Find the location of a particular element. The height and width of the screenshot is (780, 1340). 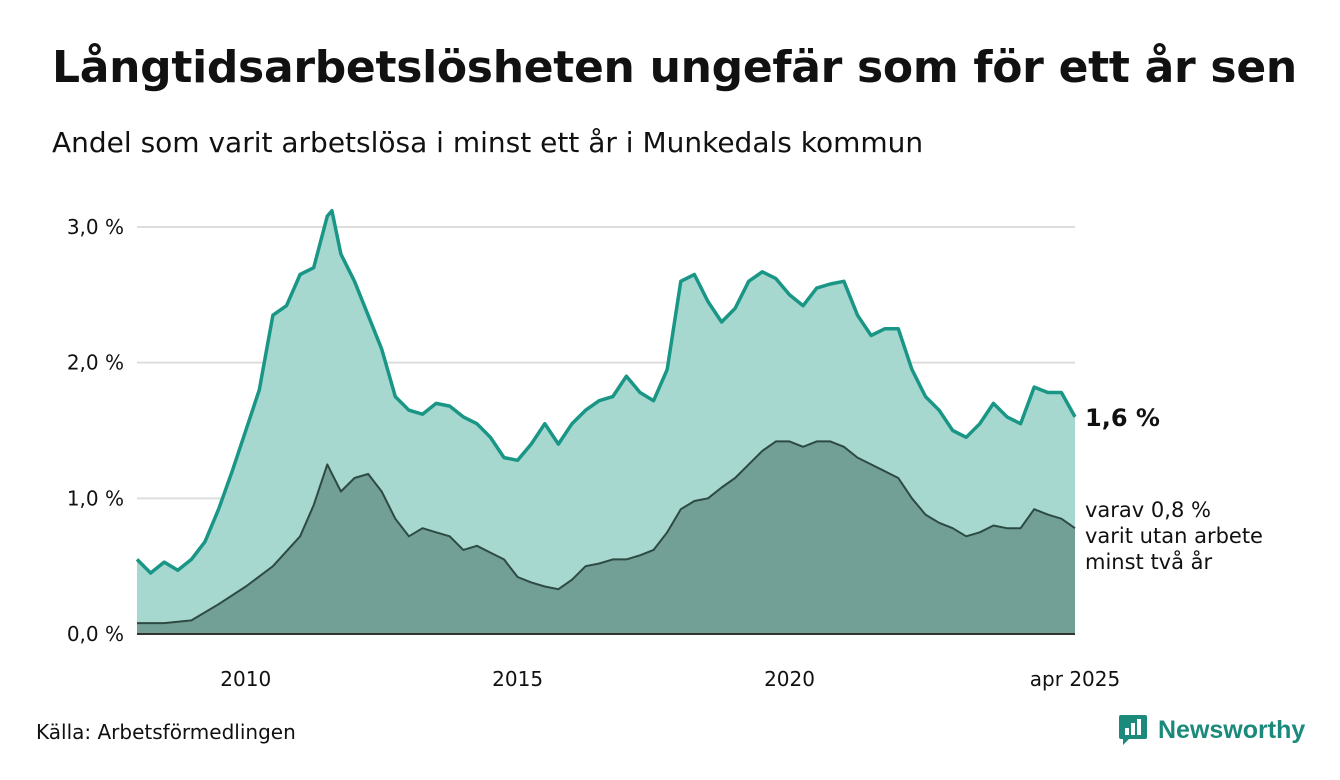

x-tick-label: apr 2025 is located at coordinates (1075, 679).